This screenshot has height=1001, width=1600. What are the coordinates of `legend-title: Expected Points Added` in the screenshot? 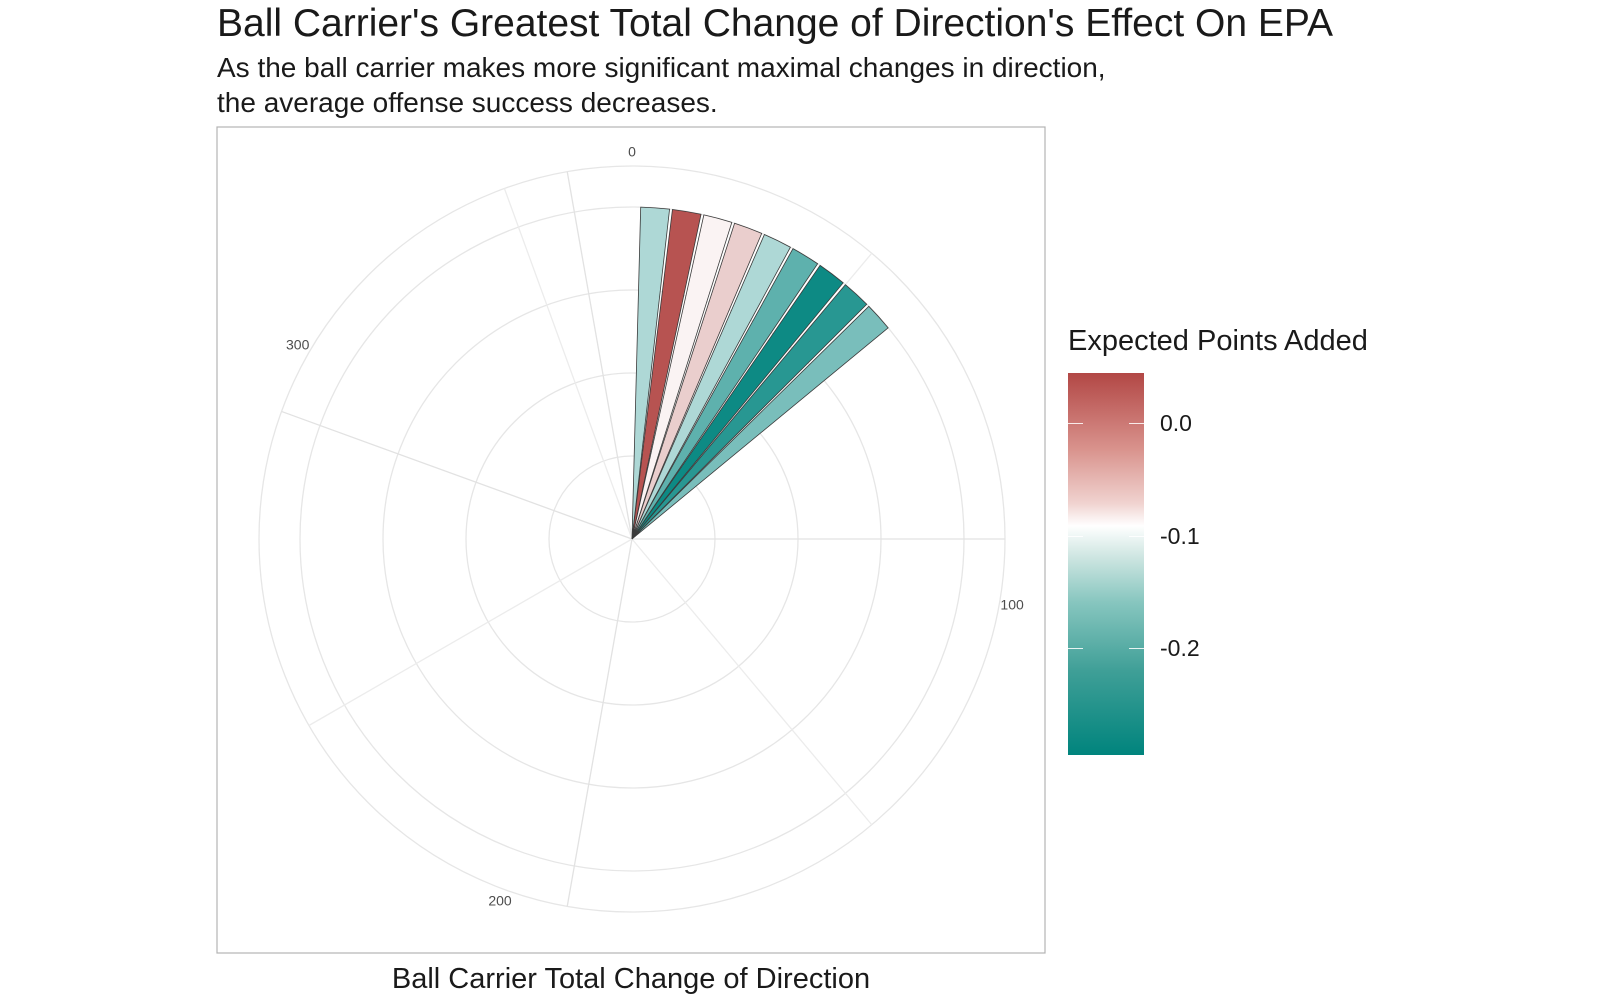 It's located at (1218, 341).